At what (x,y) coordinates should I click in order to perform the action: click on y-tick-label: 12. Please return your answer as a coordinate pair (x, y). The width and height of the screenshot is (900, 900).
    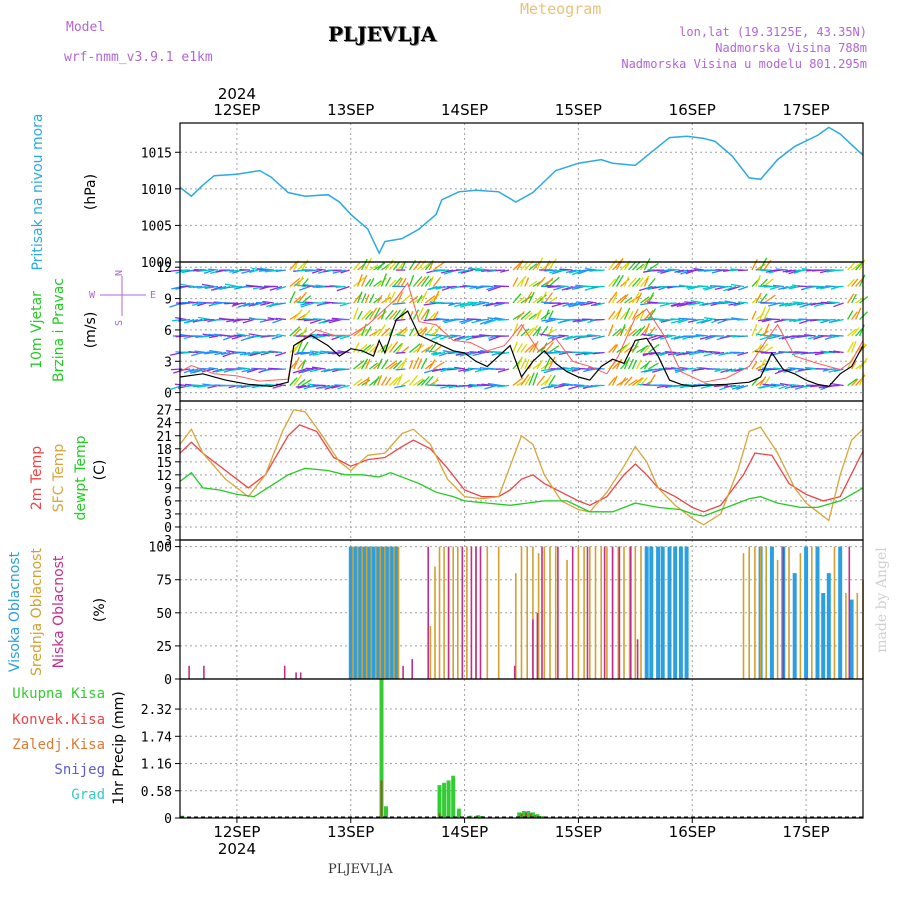
    Looking at the image, I should click on (164, 476).